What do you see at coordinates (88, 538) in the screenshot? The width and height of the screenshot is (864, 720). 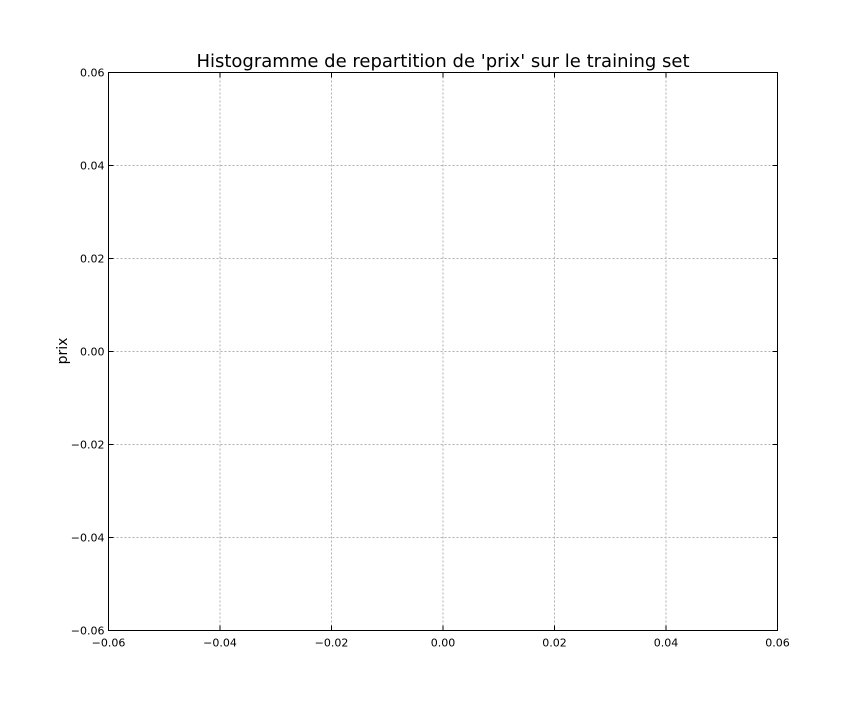 I see `y-tick-label: −0.04` at bounding box center [88, 538].